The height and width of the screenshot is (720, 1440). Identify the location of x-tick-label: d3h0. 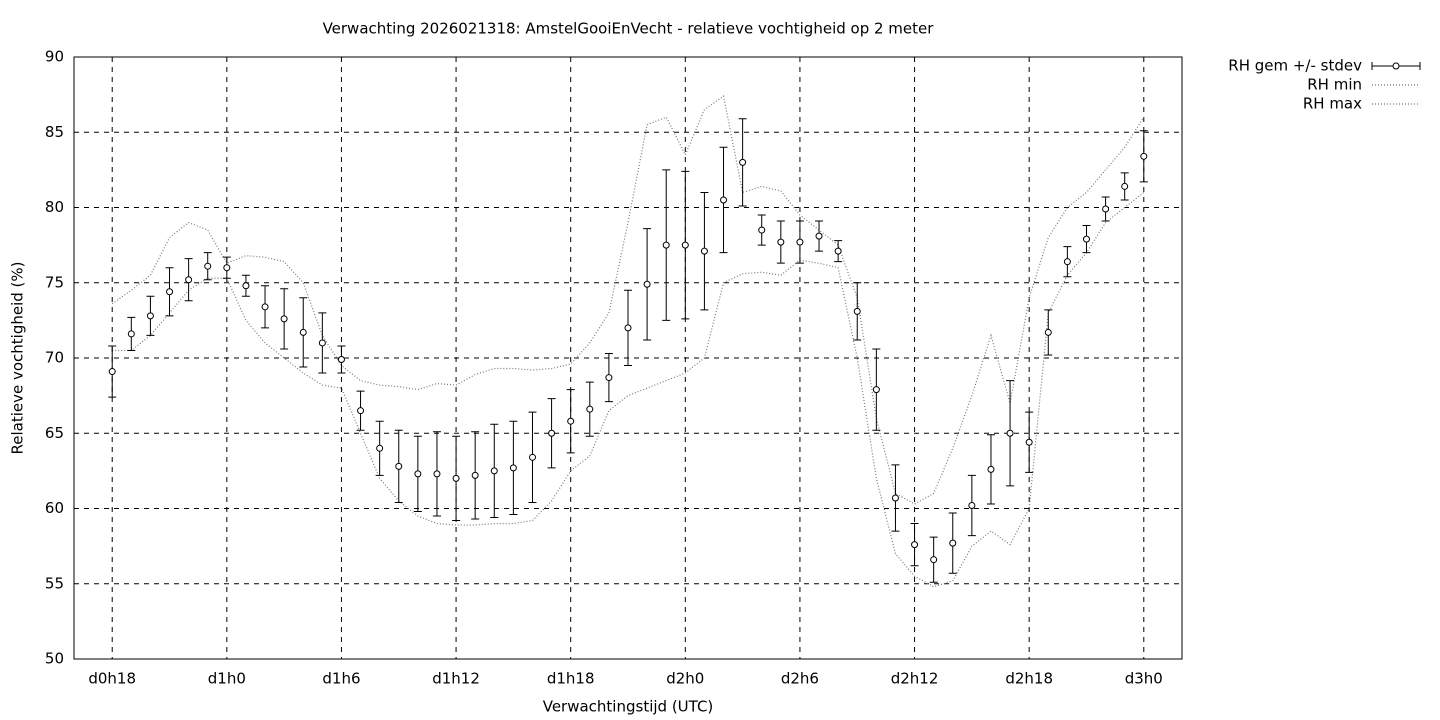
(1144, 679).